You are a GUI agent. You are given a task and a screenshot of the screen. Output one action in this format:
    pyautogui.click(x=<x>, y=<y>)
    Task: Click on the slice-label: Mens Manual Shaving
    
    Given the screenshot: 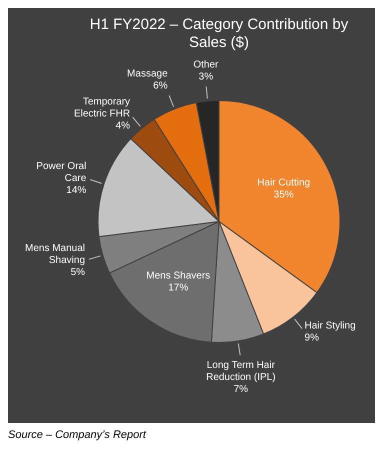 What is the action you would take?
    pyautogui.click(x=55, y=254)
    